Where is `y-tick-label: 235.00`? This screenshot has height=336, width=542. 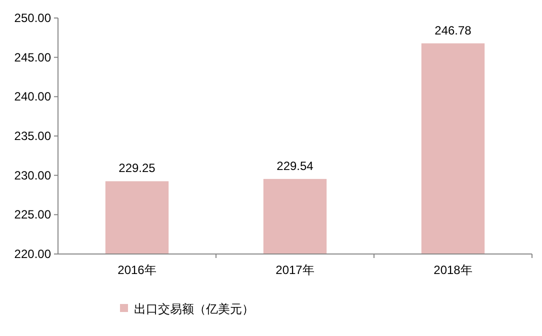
y-tick-label: 235.00 is located at coordinates (33, 136).